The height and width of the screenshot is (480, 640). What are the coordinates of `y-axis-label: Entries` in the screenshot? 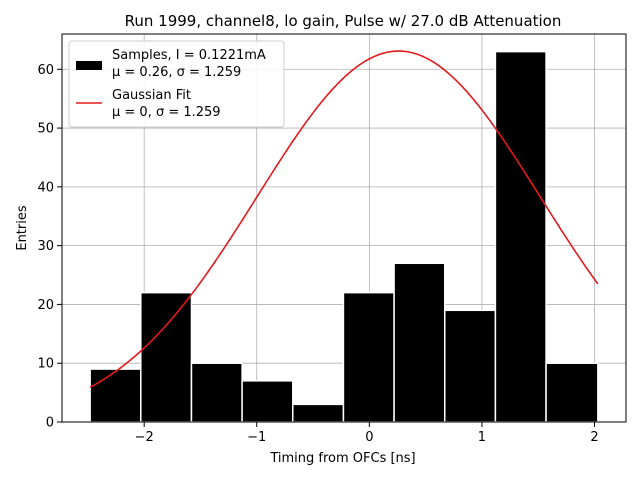 It's located at (22, 228).